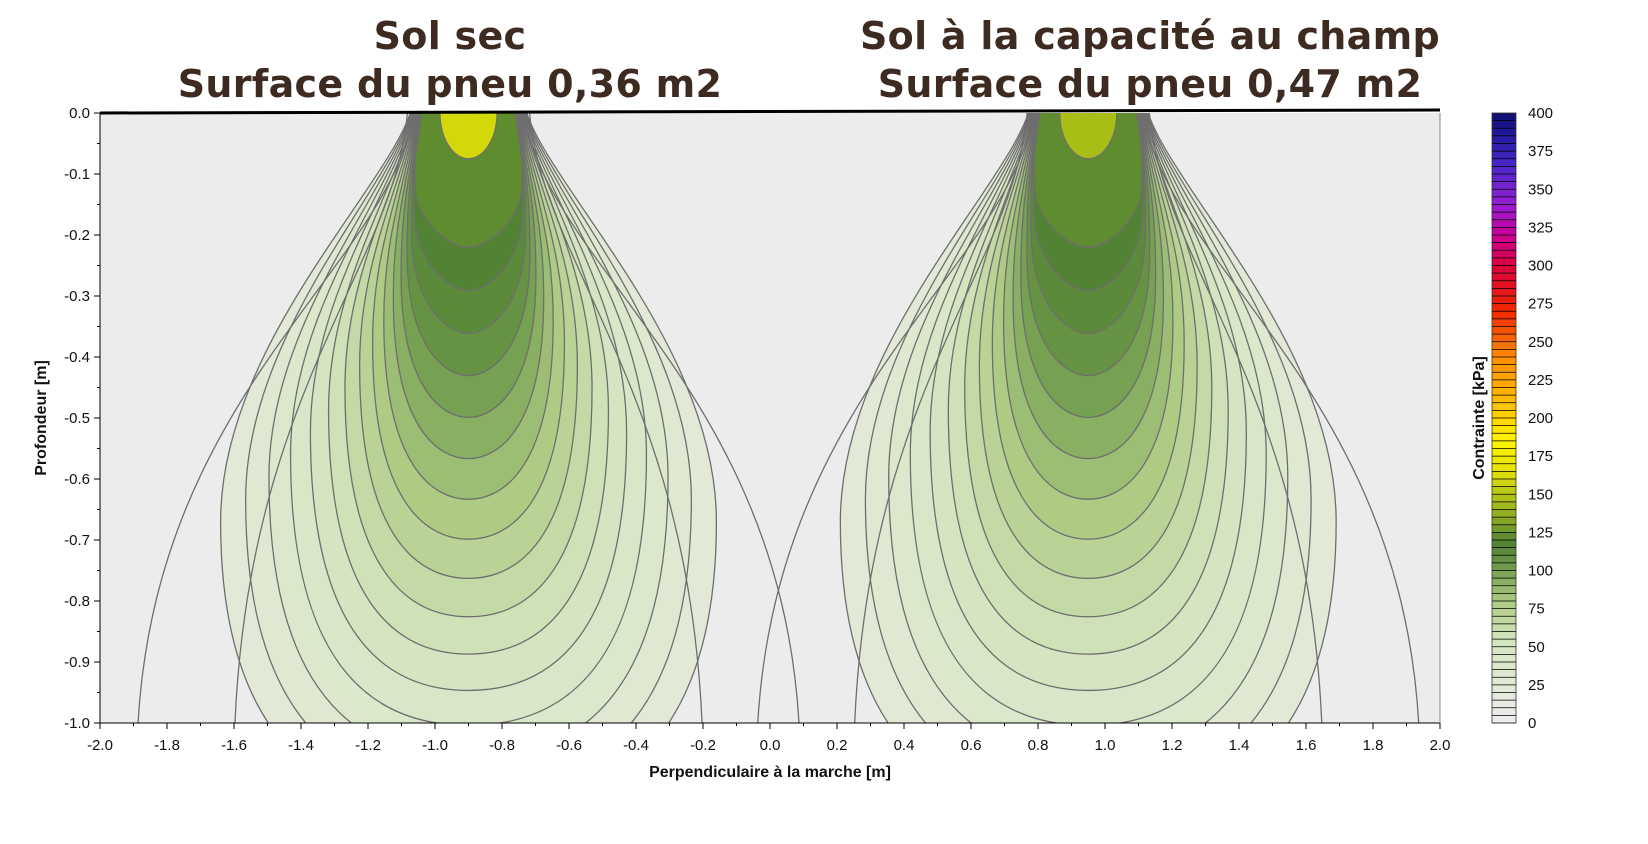  I want to click on y-tick-label: -0.7, so click(77, 540).